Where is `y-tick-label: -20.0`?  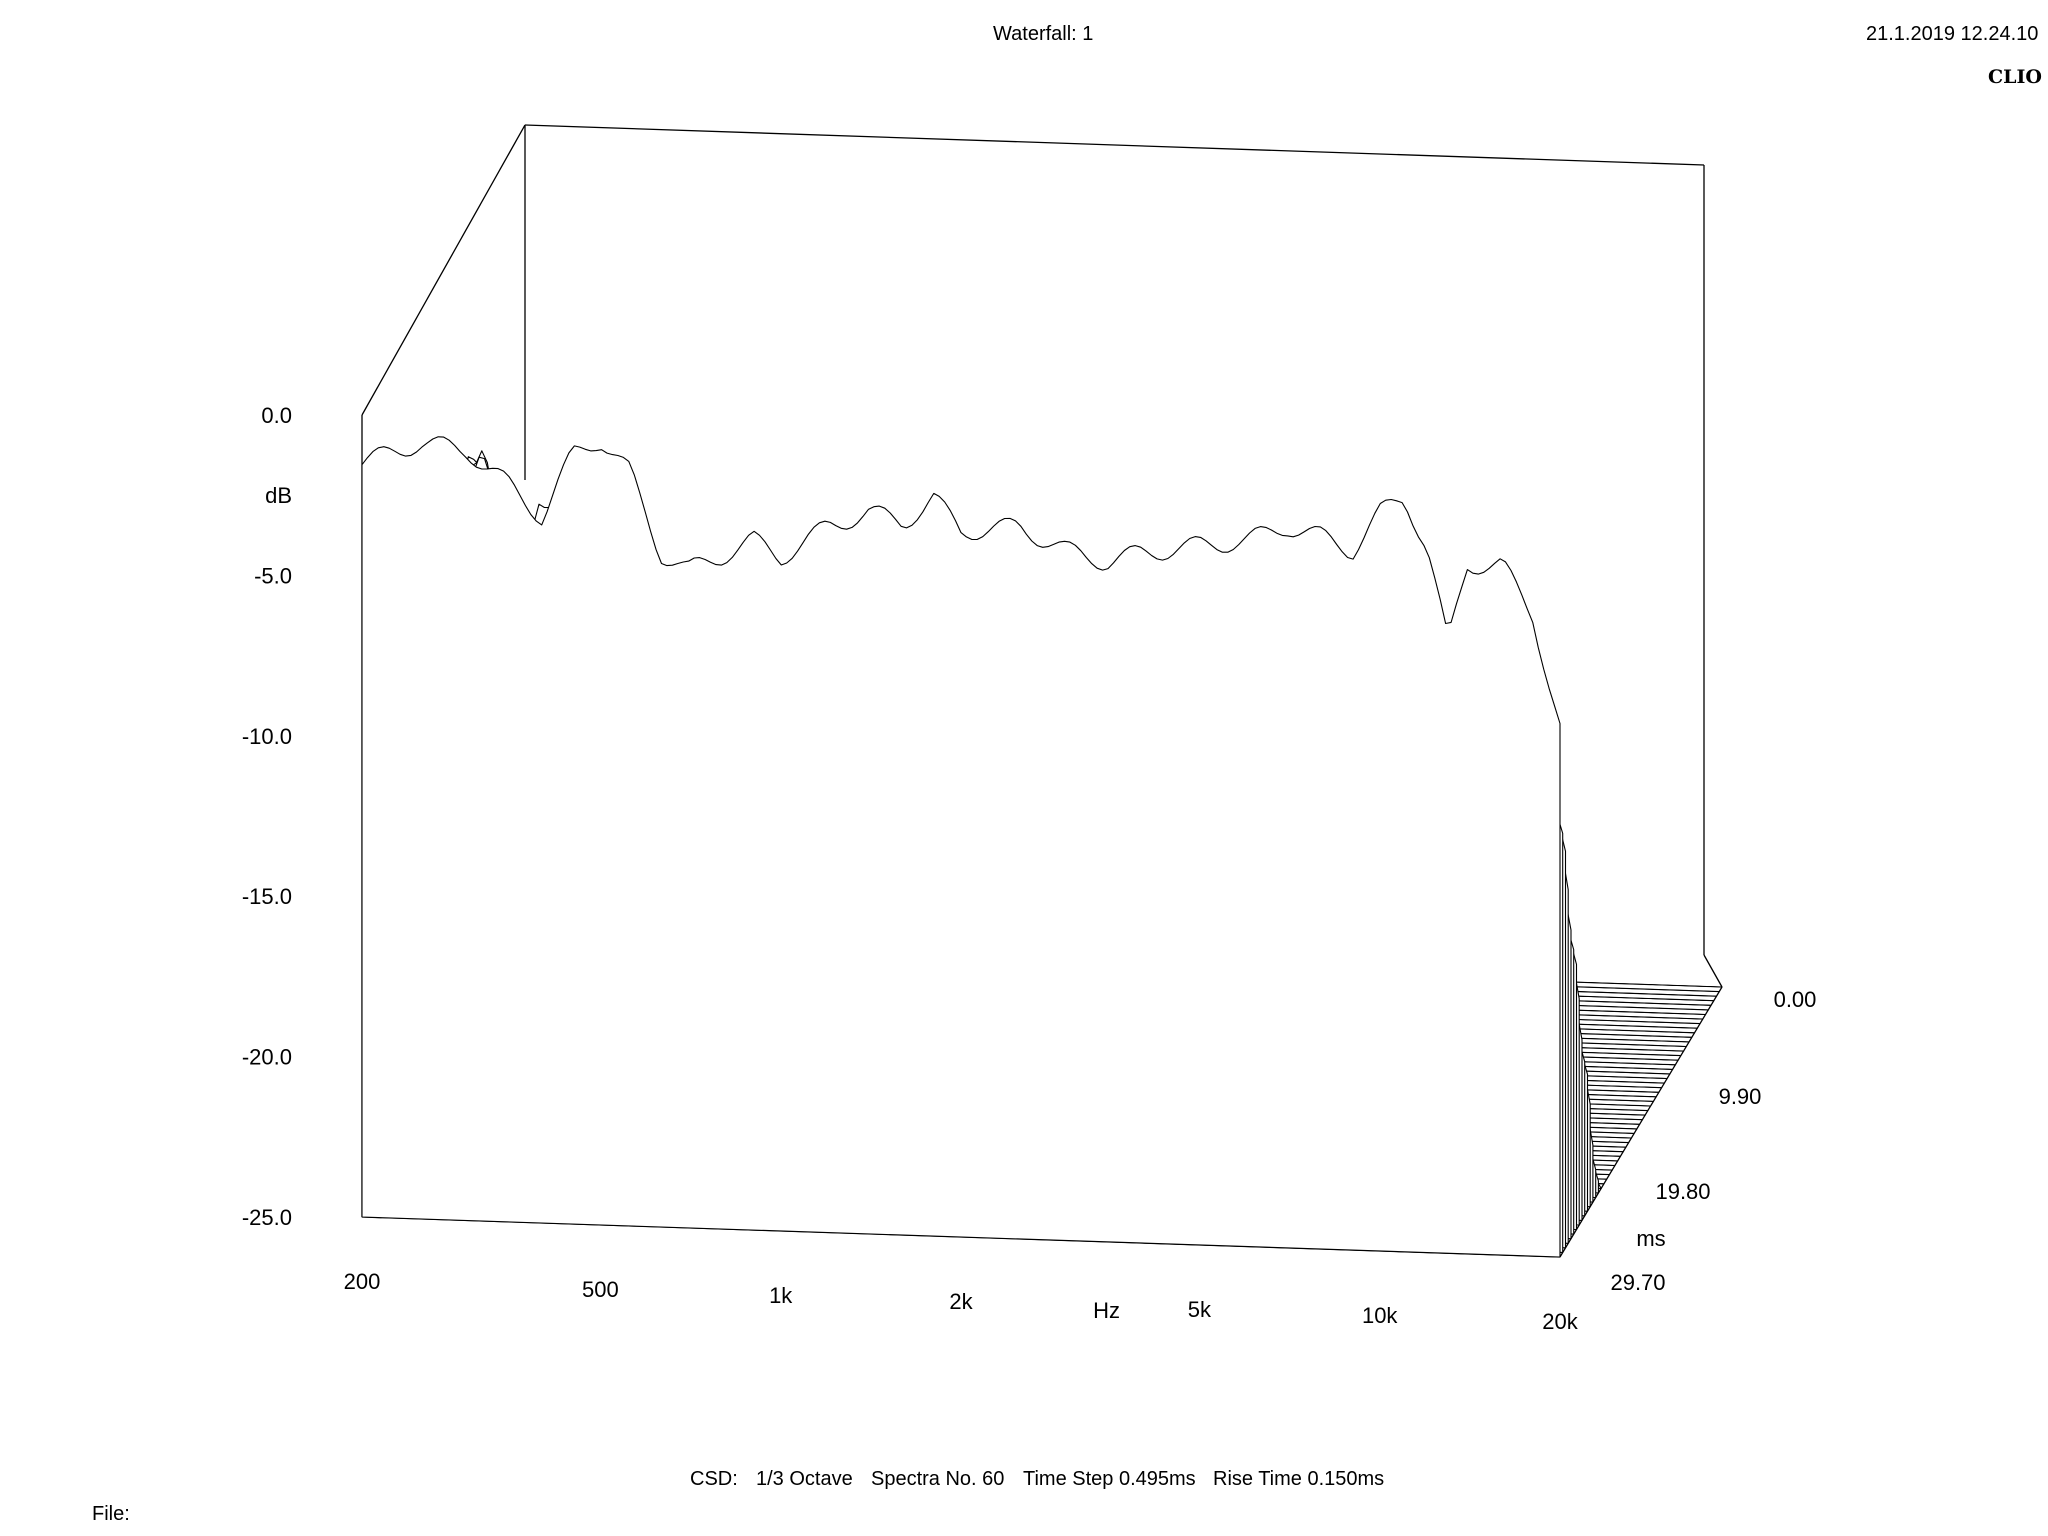 y-tick-label: -20.0 is located at coordinates (267, 1057).